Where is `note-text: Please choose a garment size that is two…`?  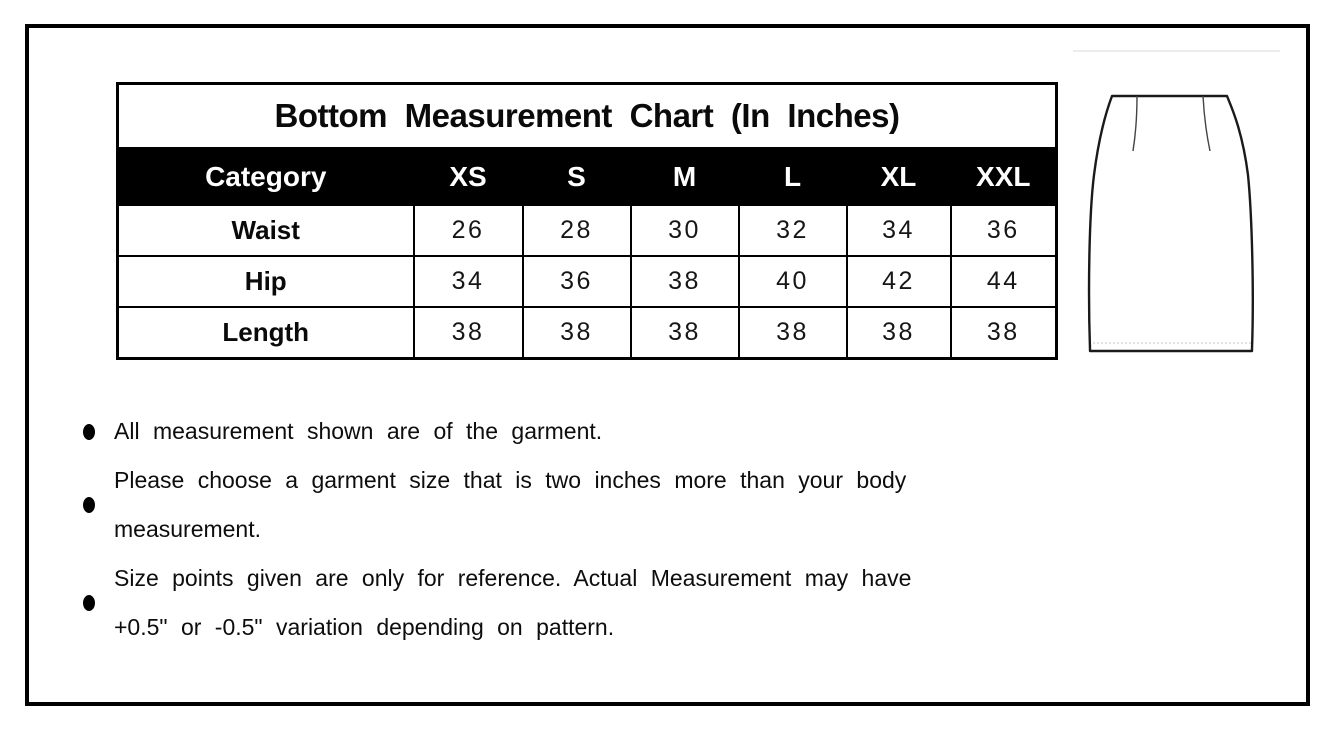 note-text: Please choose a garment size that is two… is located at coordinates (510, 505).